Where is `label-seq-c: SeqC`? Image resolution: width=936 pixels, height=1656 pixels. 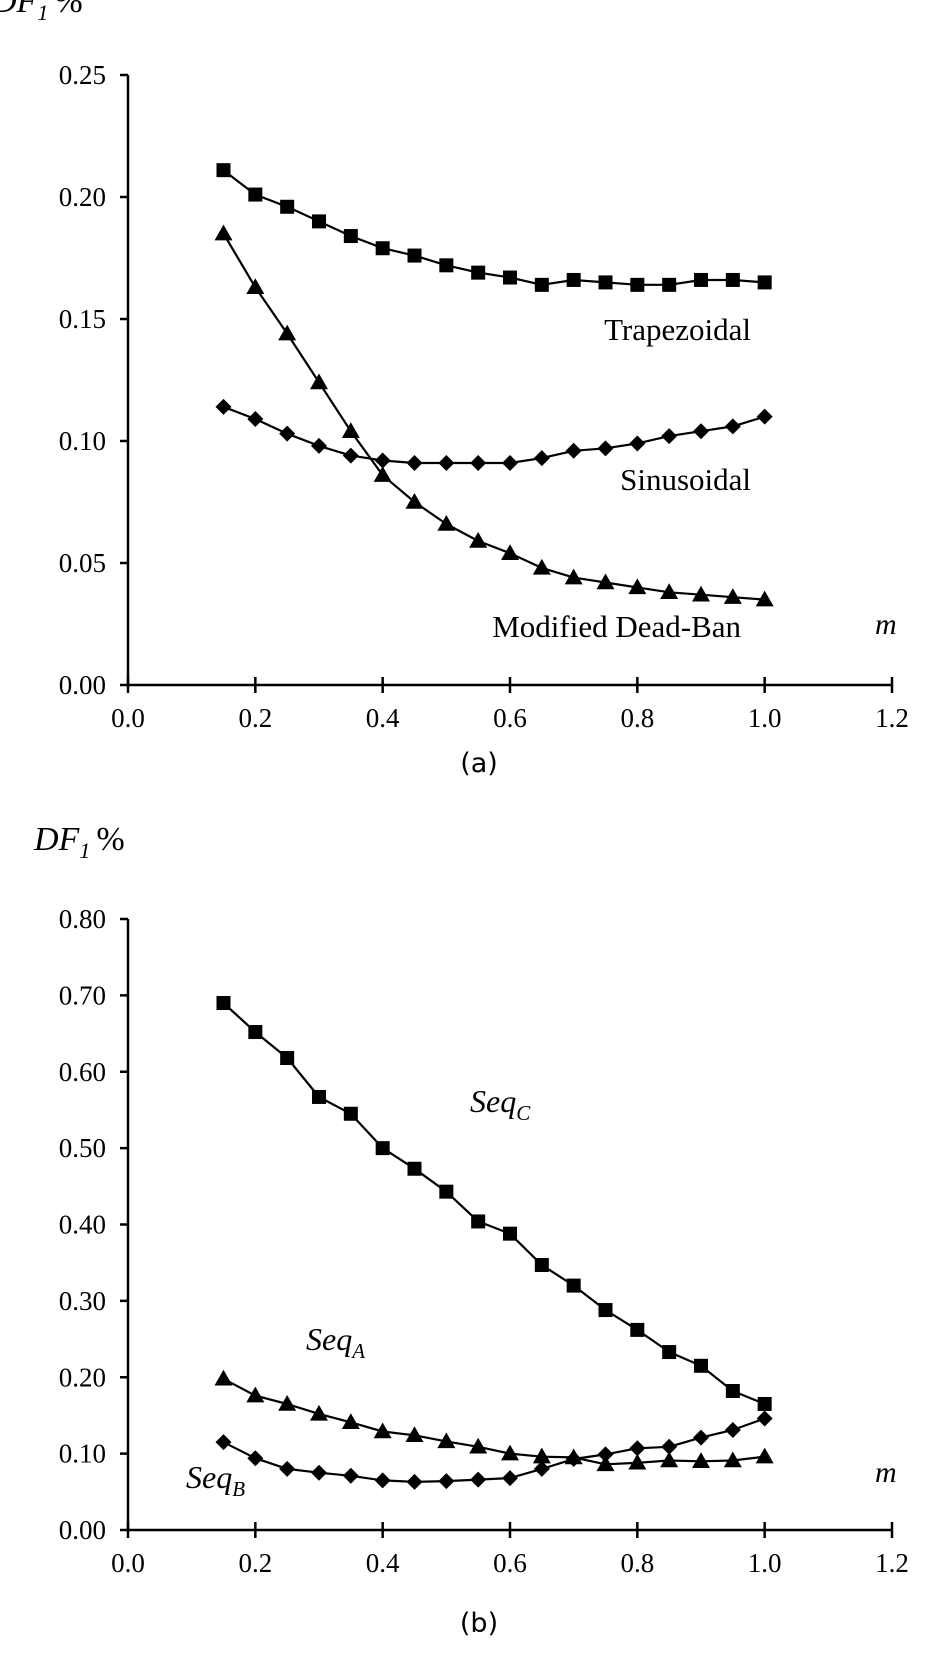
label-seq-c: SeqC is located at coordinates (500, 1104).